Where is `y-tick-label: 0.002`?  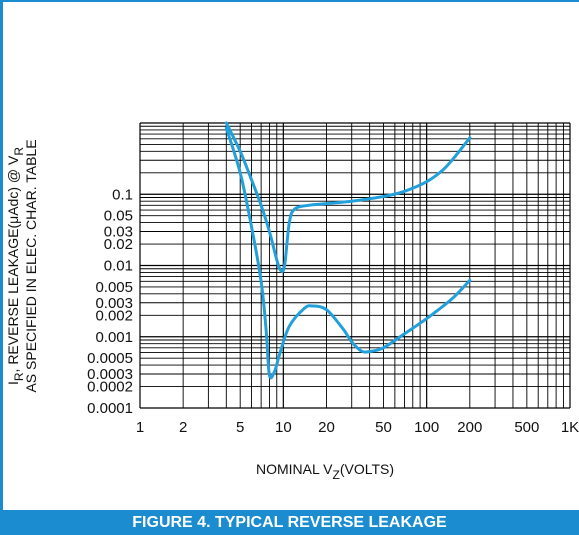
y-tick-label: 0.002 is located at coordinates (114, 315).